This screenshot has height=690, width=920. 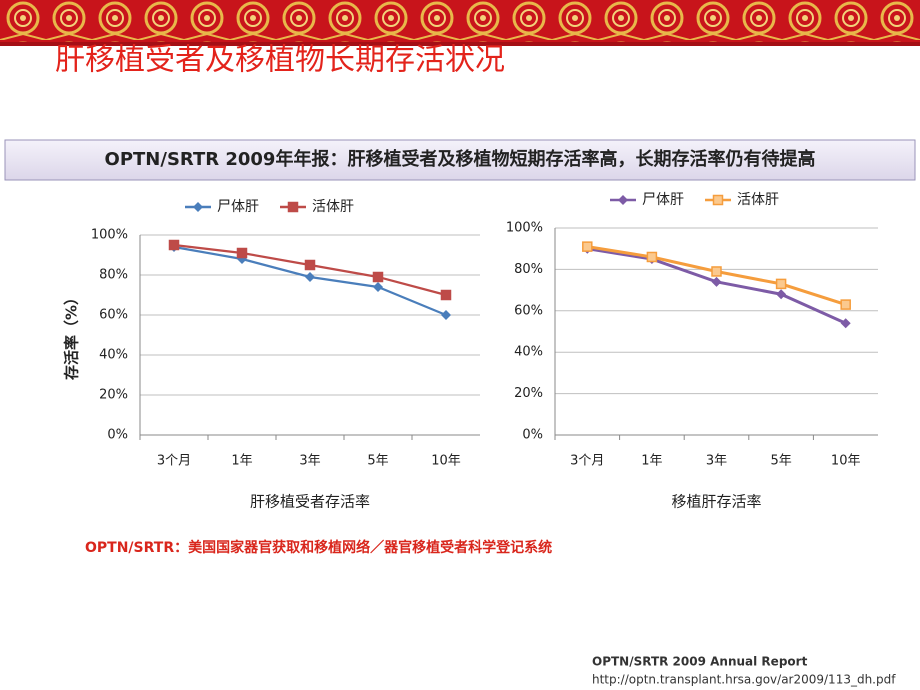 I want to click on banner-part: OPTN/SRTR 2009年年报：肝移植受者及移植物短期存活率高，, so click(x=370, y=159).